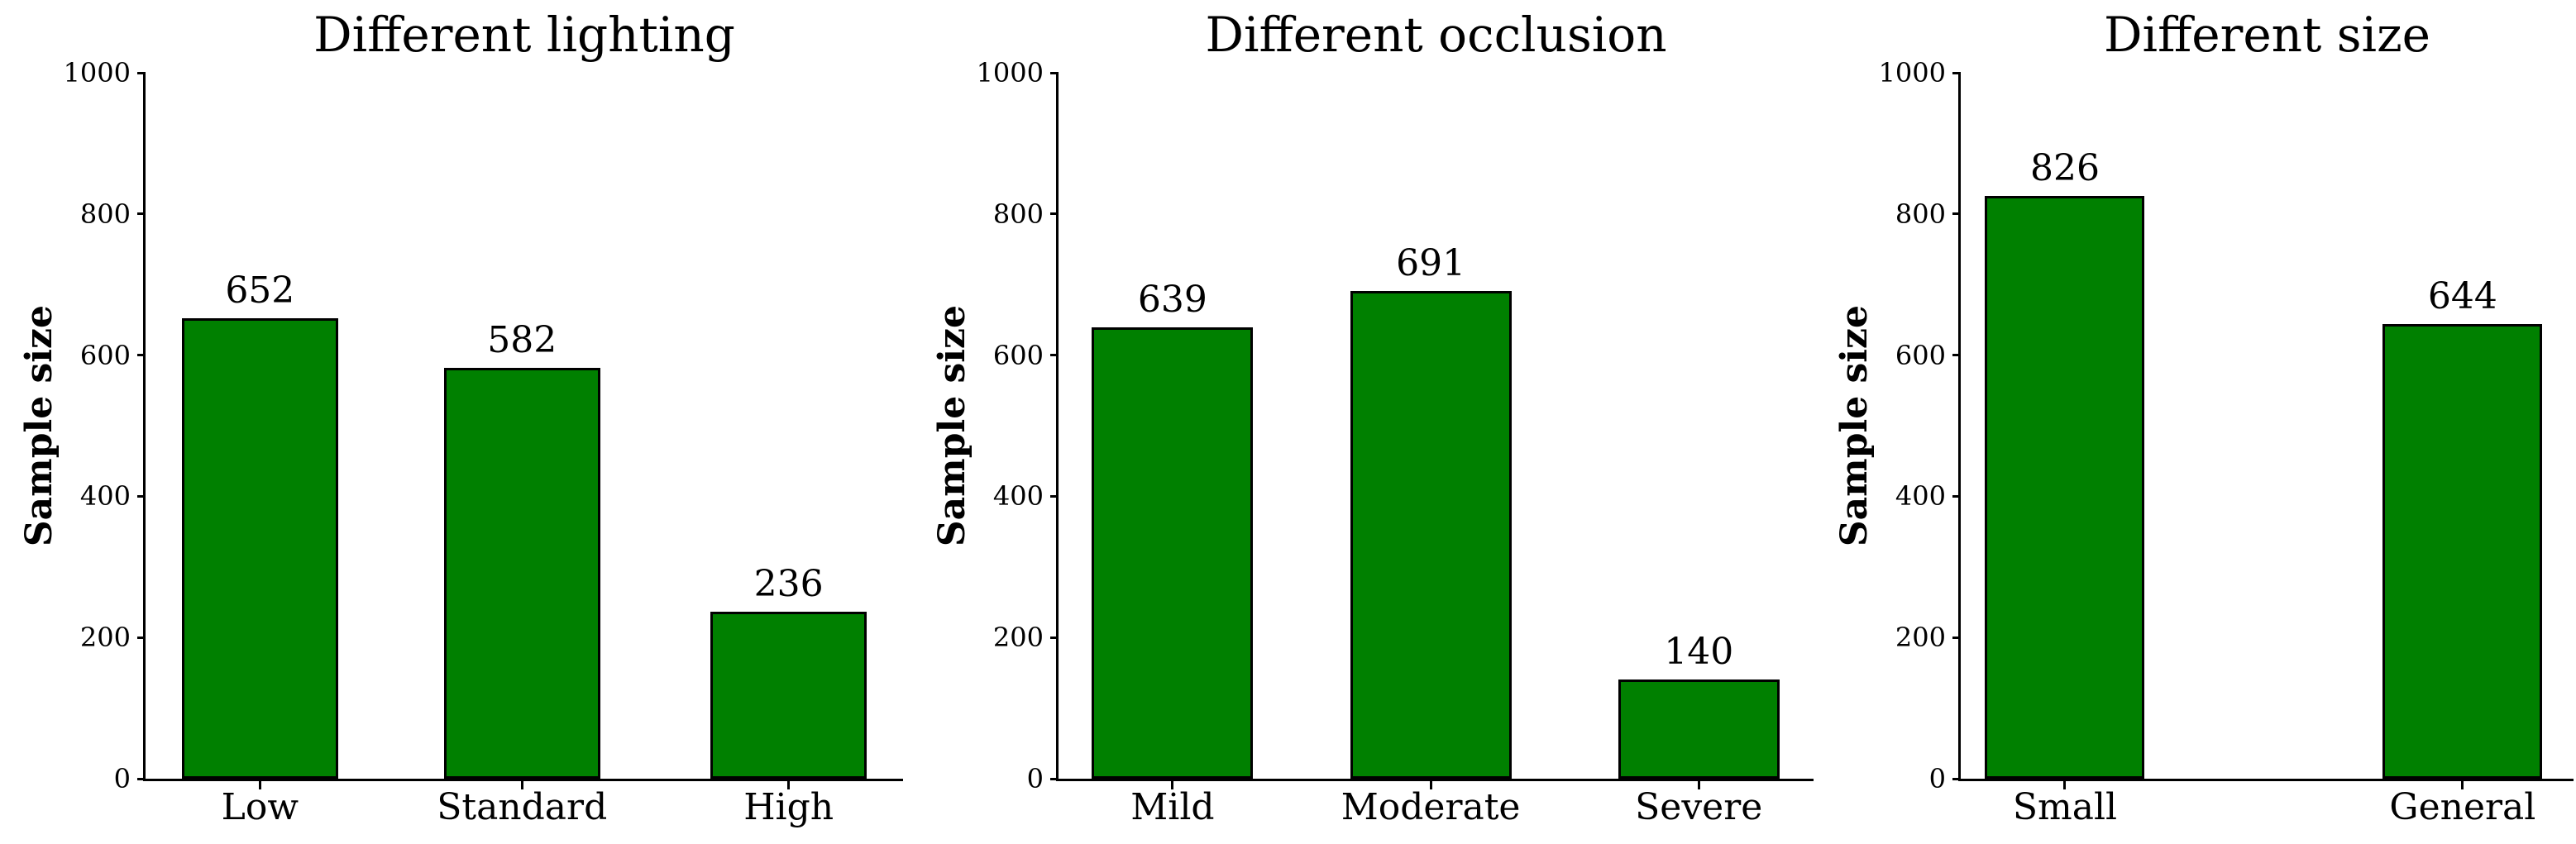 The width and height of the screenshot is (2576, 844). Describe the element at coordinates (1699, 807) in the screenshot. I see `x-tick-label: Severe` at that location.